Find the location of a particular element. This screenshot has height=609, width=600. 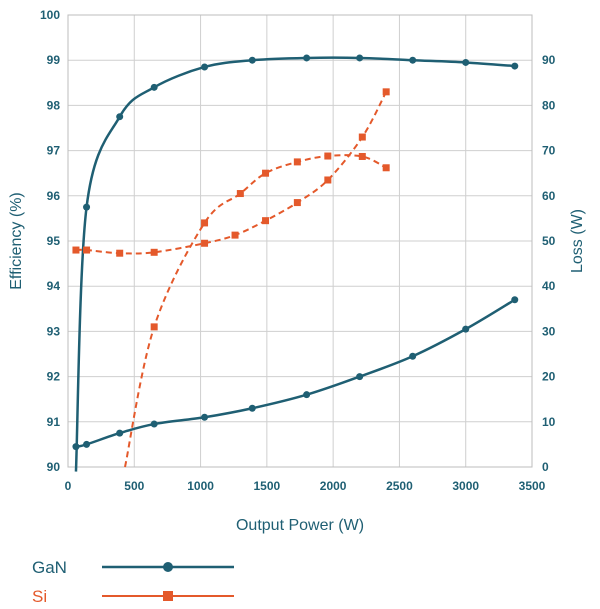

legend-marker-gan is located at coordinates (168, 567).